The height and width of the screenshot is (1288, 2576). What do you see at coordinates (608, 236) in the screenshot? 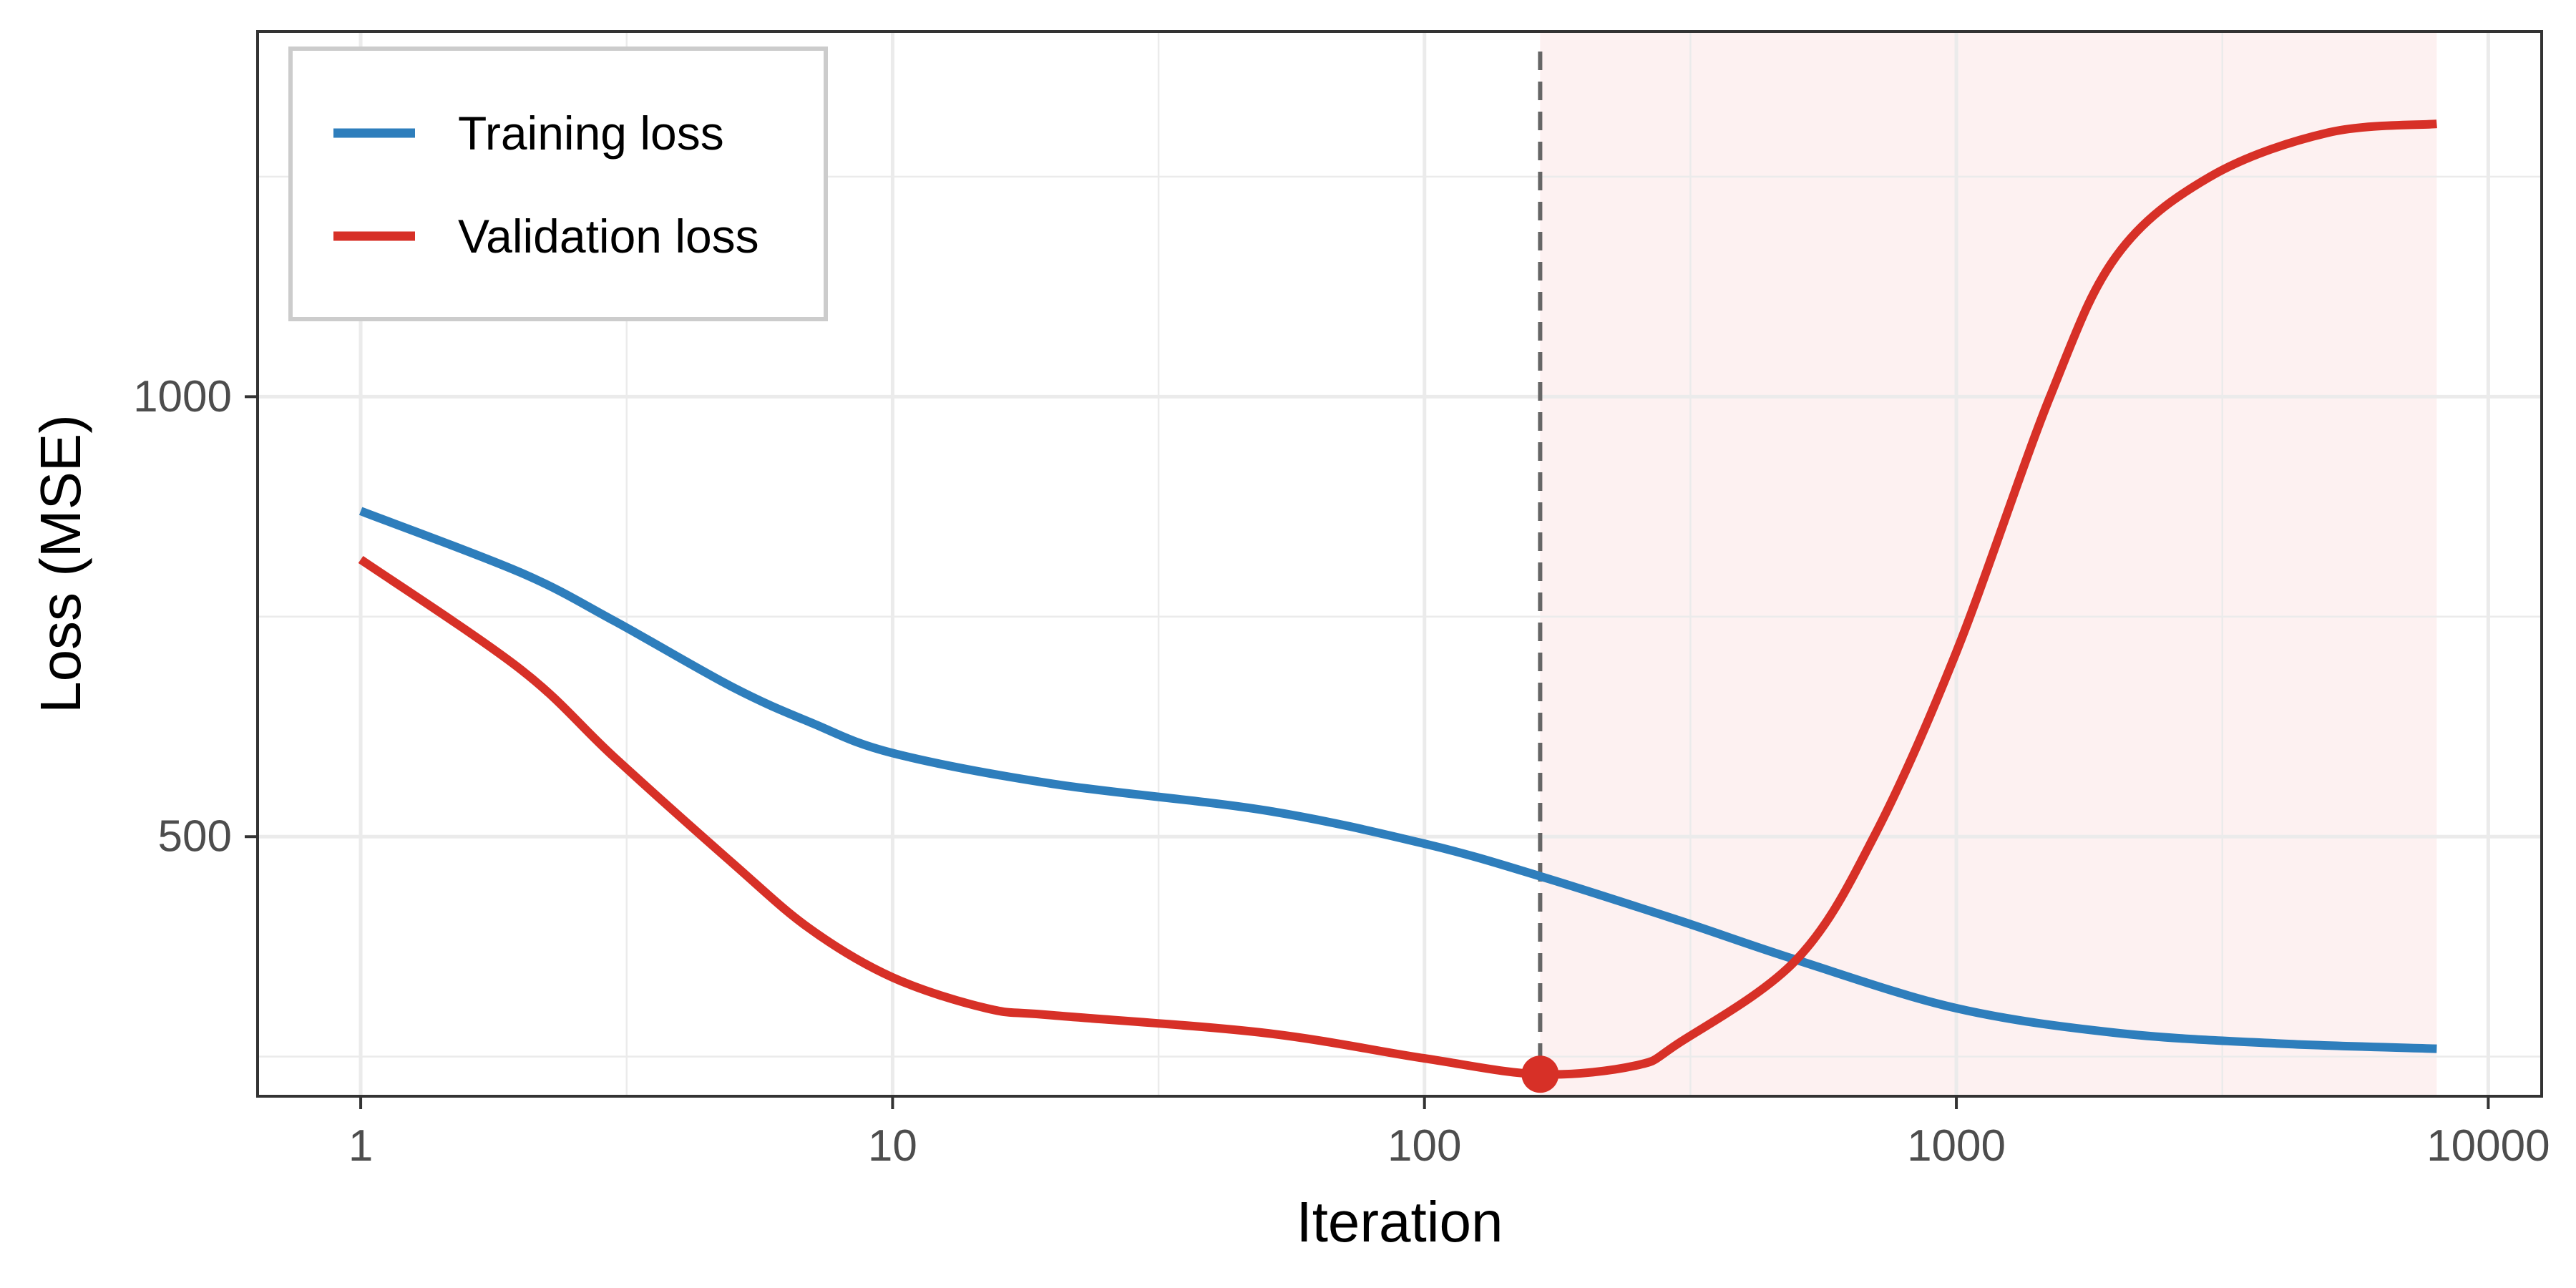
I see `legend-label-validation: Validation loss` at bounding box center [608, 236].